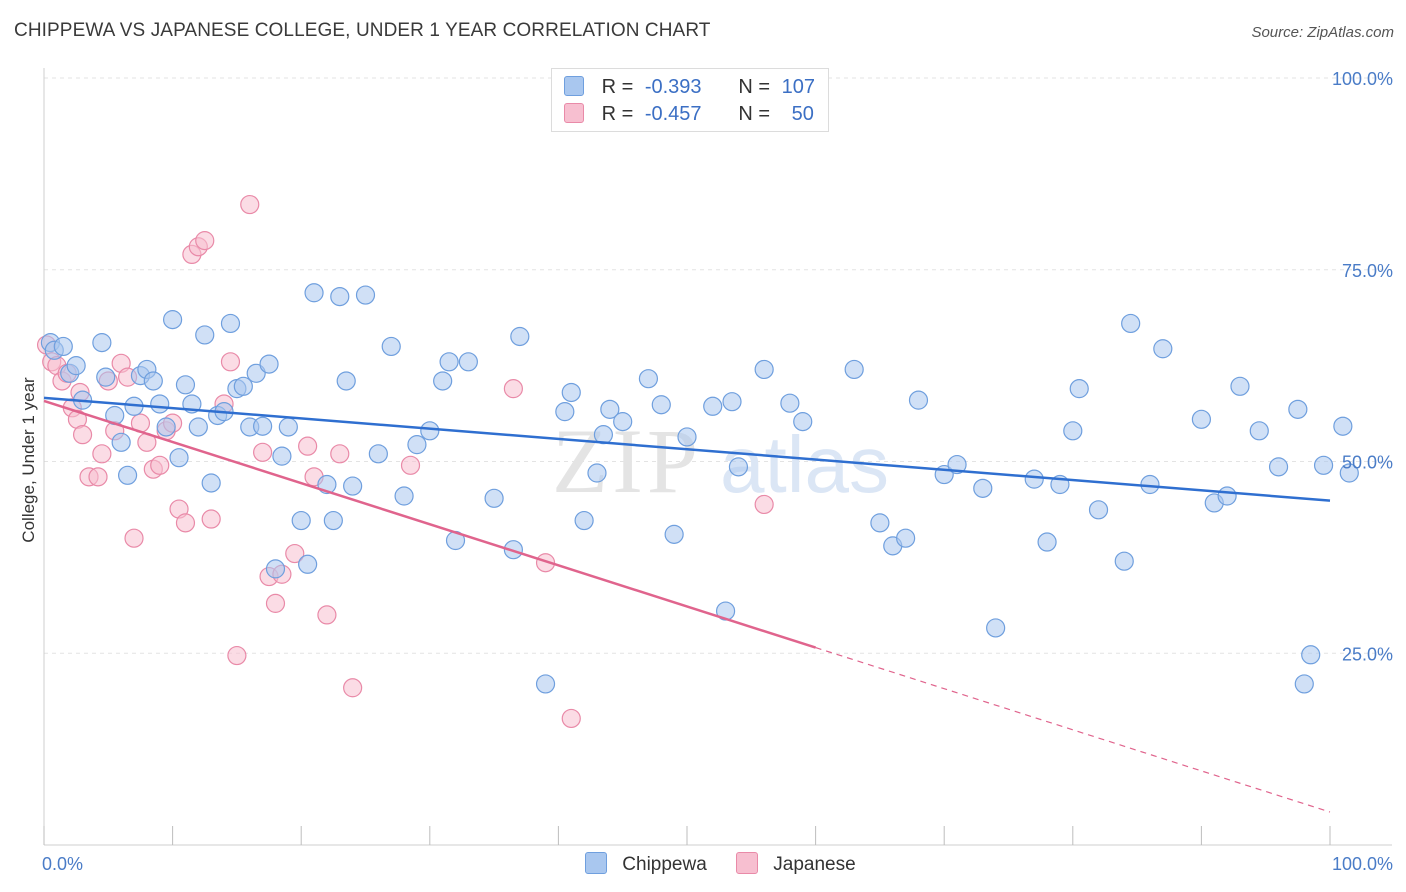 This screenshot has height=892, width=1406. I want to click on legend-n-value: 107, so click(798, 87).